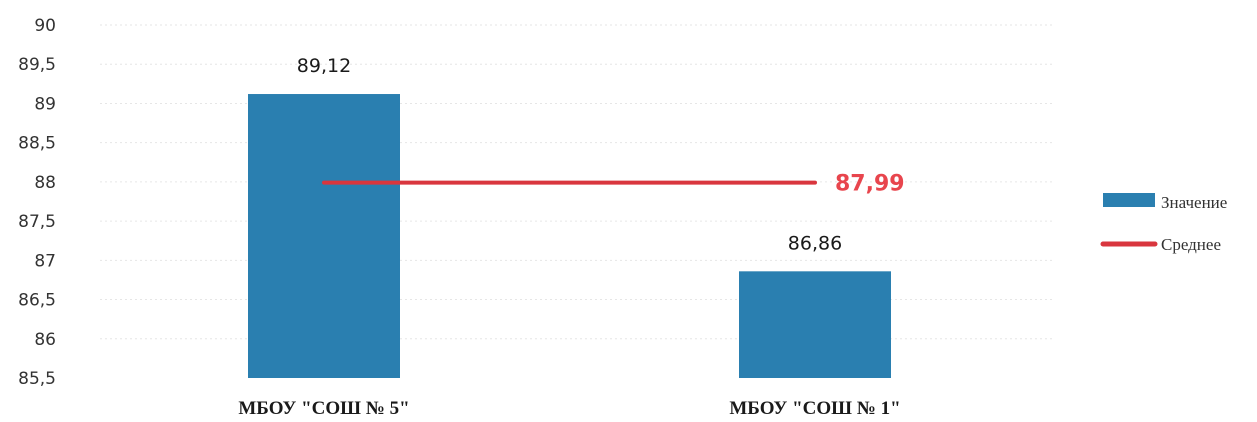 This screenshot has height=422, width=1257. I want to click on y-axis-ticks: 85,5 86 86,5 87 87,5 88 88,5 89 89,5 90, so click(37, 202).